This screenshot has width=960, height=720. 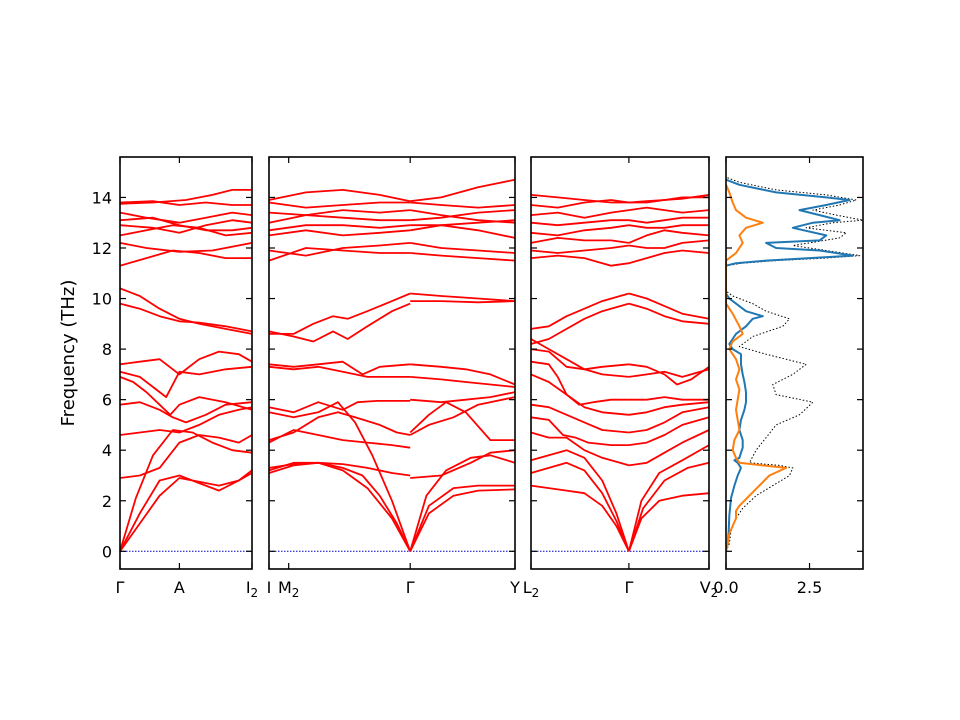 I want to click on y-tick-label: 6, so click(x=107, y=400).